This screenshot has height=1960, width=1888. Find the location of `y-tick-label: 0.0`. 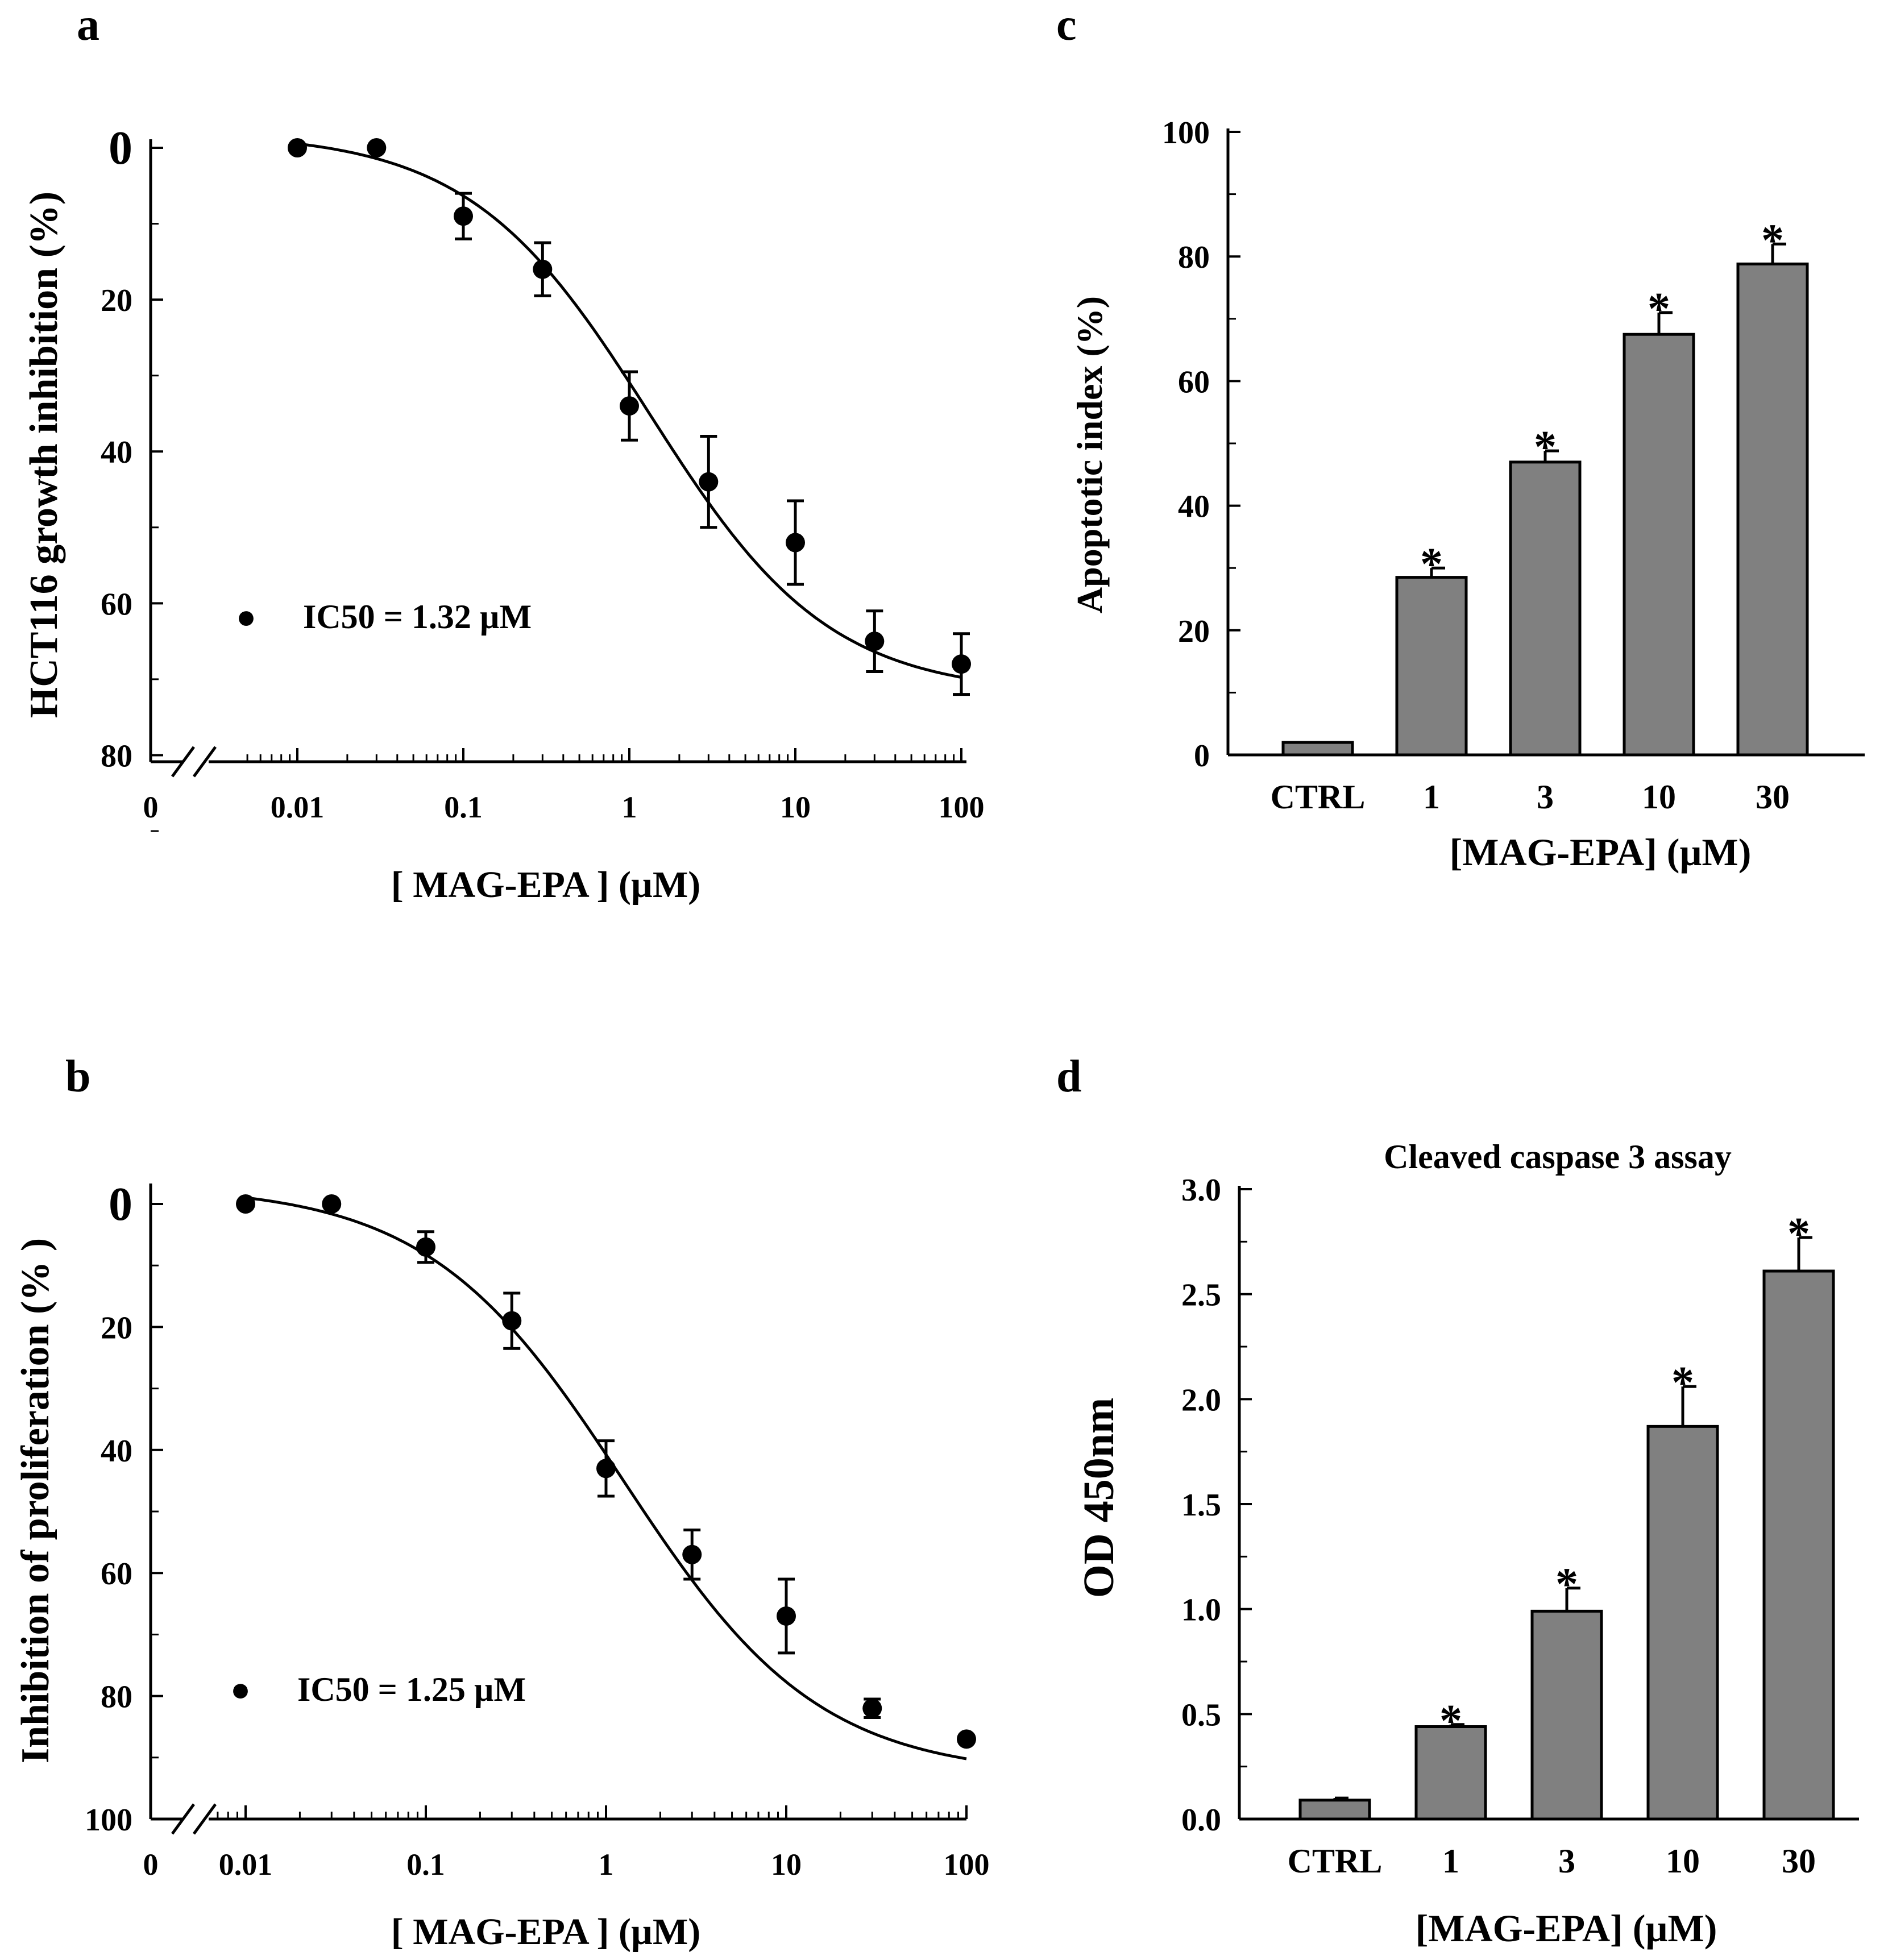

y-tick-label: 0.0 is located at coordinates (1201, 1820).